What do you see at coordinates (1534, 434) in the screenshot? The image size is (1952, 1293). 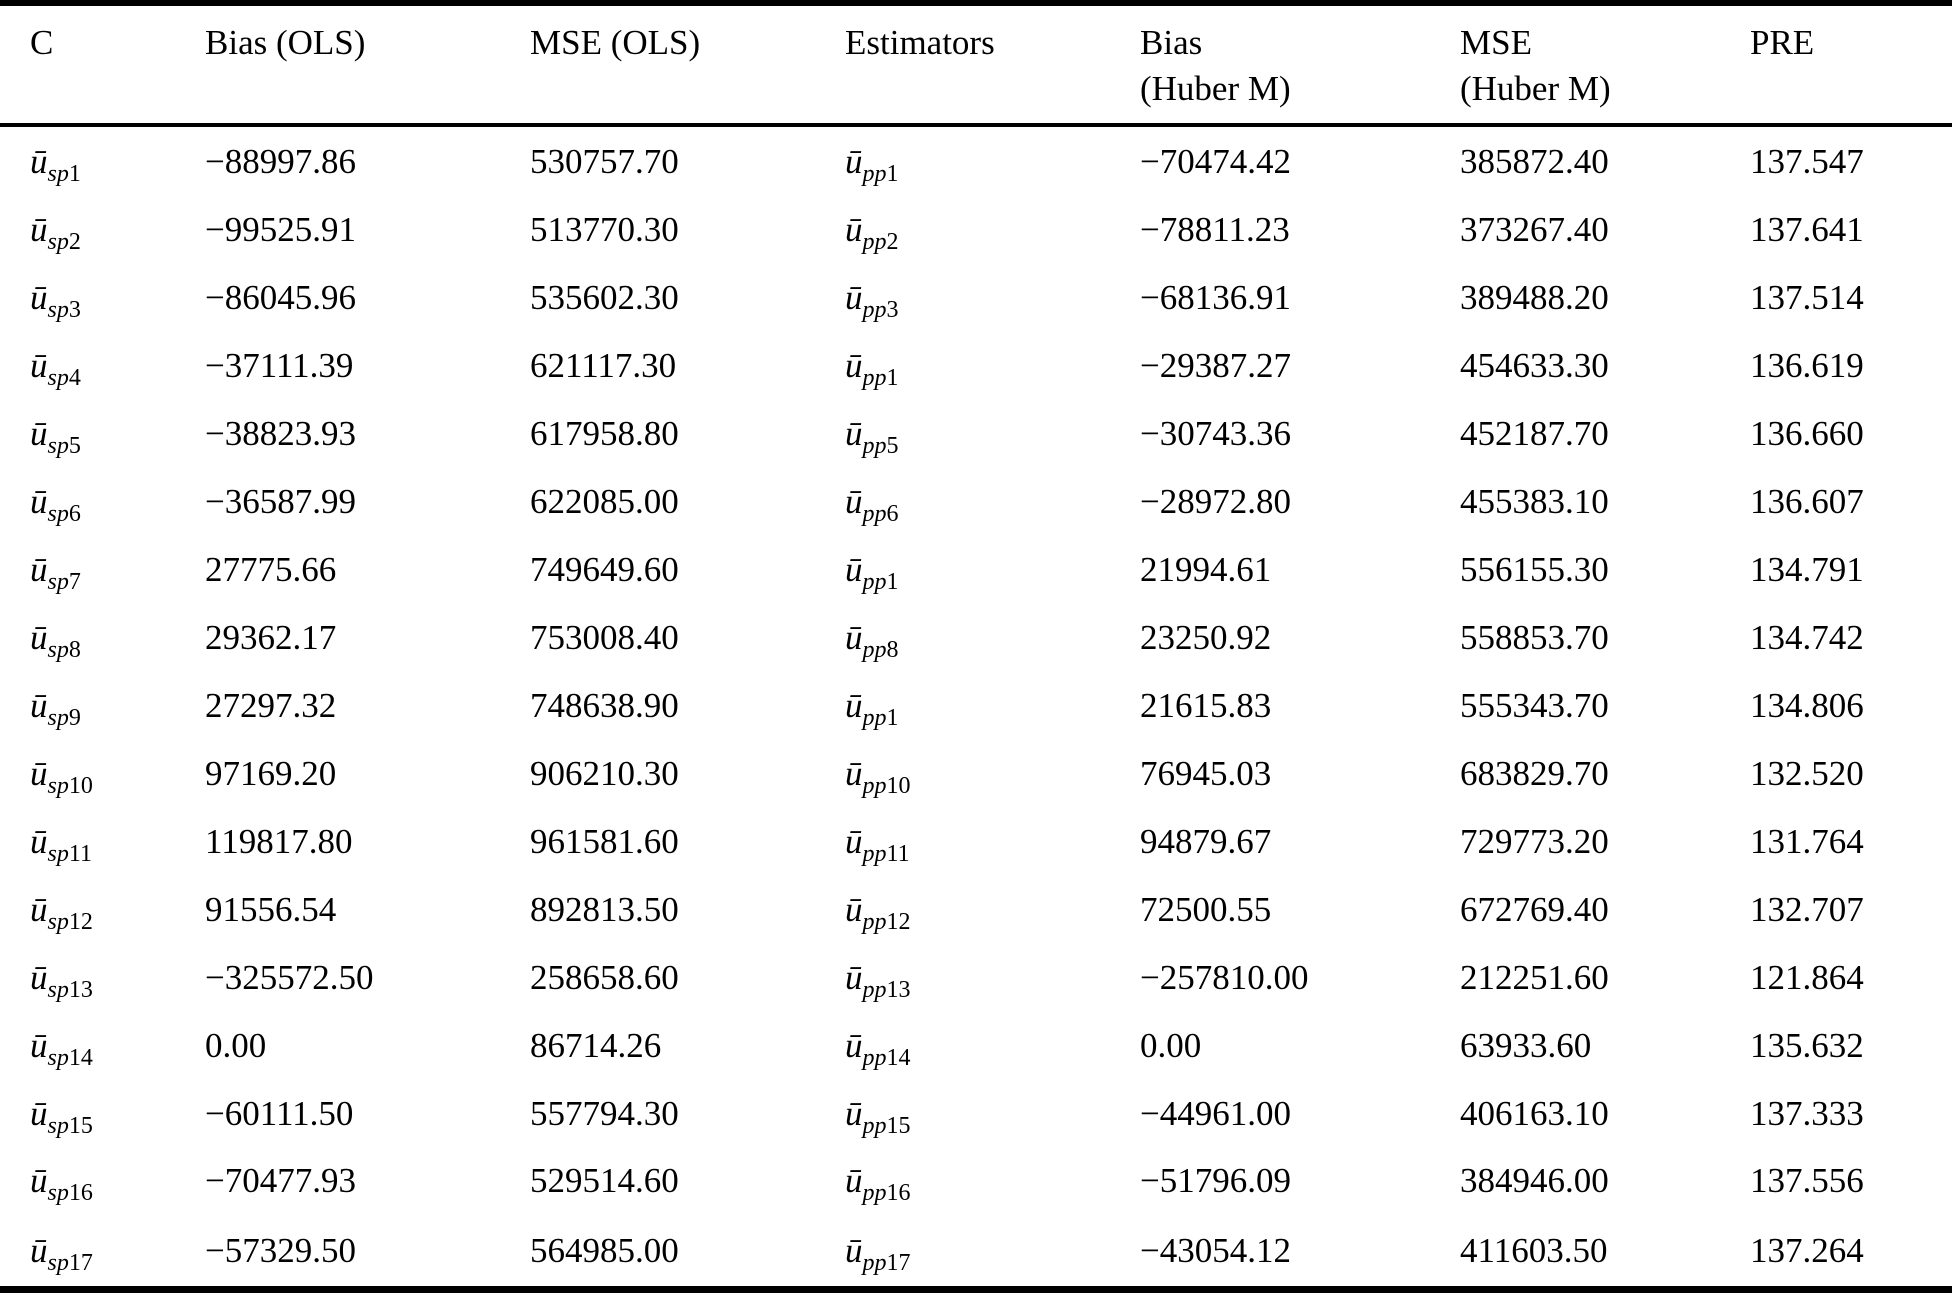 I see `mse-huber-cell: 452187.70` at bounding box center [1534, 434].